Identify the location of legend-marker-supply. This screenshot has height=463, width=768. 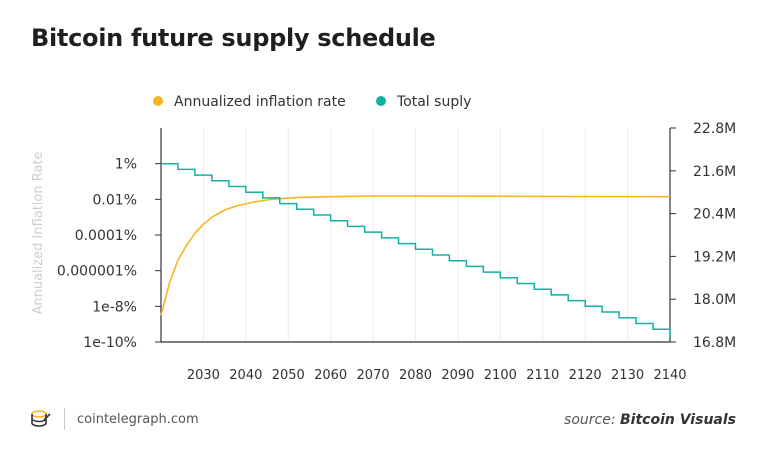
(381, 101).